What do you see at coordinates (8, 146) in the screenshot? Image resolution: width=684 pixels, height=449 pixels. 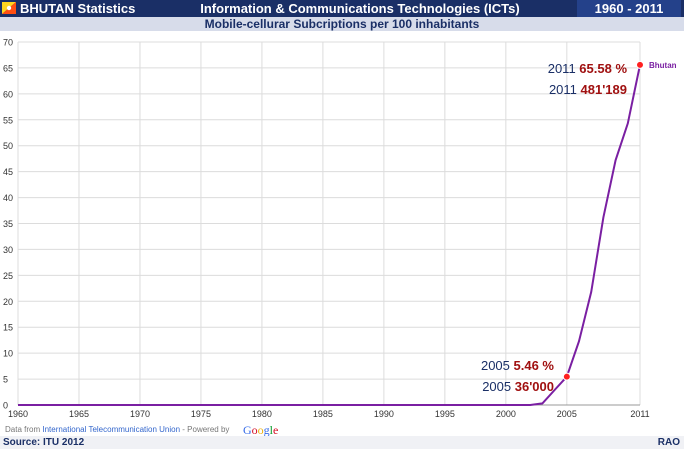 I see `y-tick-label: 50` at bounding box center [8, 146].